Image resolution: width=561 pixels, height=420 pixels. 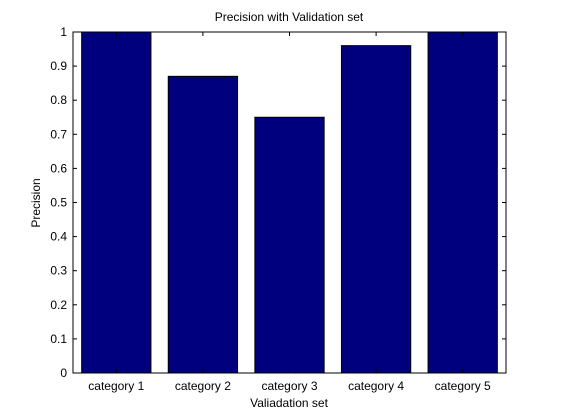 I want to click on y-tick-label: 0.3, so click(x=58, y=271).